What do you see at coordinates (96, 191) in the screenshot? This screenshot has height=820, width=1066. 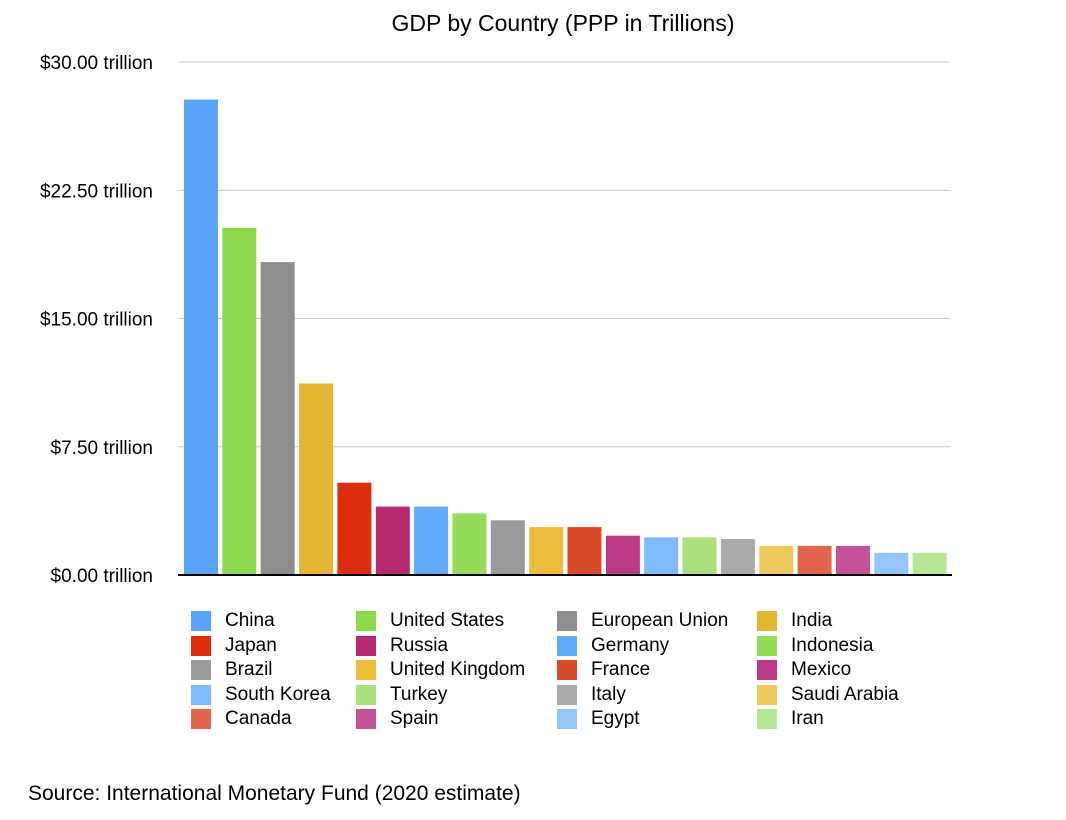 I see `y-tick-label: $22.50 trillion` at bounding box center [96, 191].